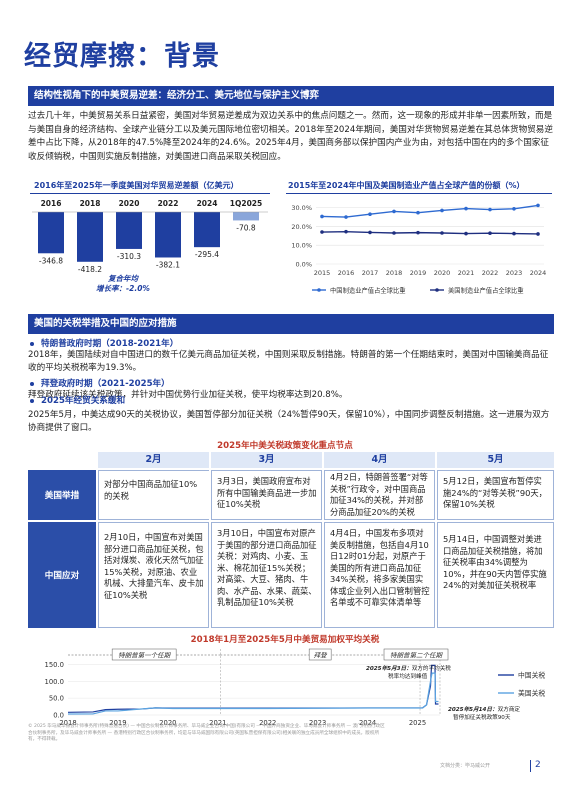 The width and height of the screenshot is (570, 800). What do you see at coordinates (129, 256) in the screenshot?
I see `bar-value-2020: -310.3` at bounding box center [129, 256].